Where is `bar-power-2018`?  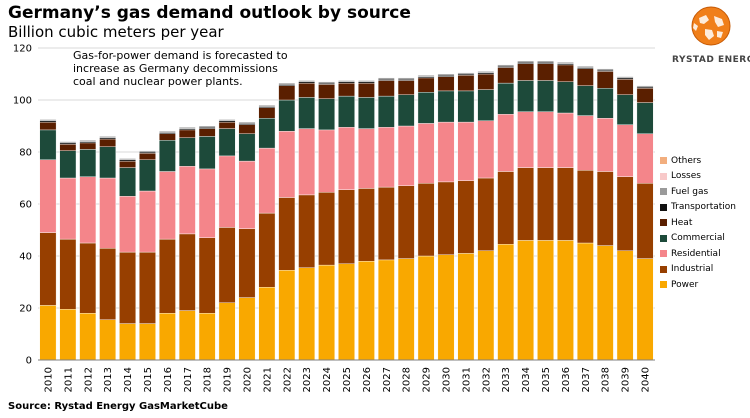
bar-power-2018 is located at coordinates (207, 337).